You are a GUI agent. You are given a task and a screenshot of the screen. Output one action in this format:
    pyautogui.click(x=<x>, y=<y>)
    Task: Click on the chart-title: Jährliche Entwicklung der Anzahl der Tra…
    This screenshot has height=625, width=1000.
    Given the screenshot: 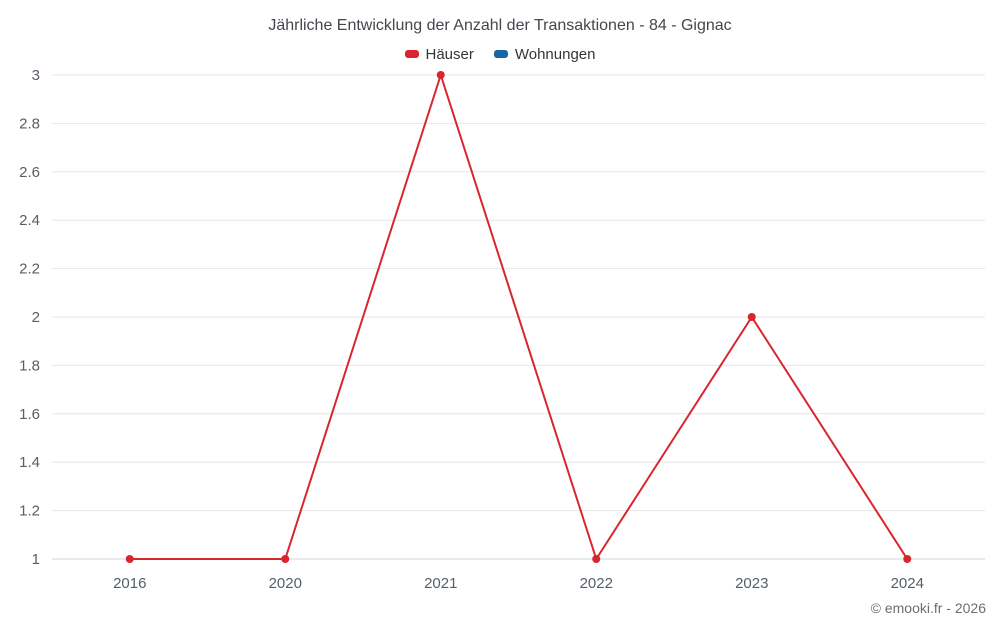 What is the action you would take?
    pyautogui.click(x=500, y=25)
    